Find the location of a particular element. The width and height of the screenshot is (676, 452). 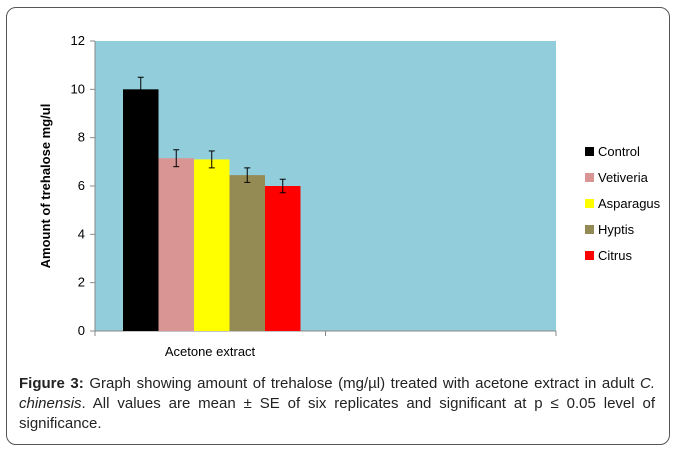

legend-label-asparagus: Asparagus is located at coordinates (629, 203).